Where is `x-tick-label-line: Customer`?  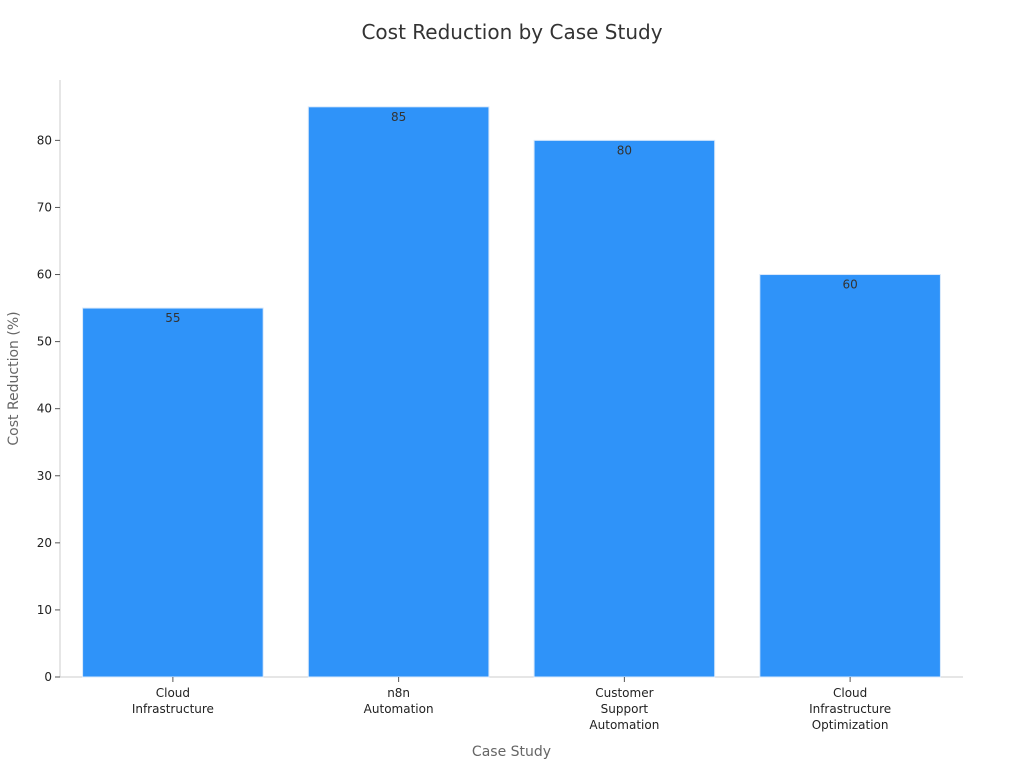 x-tick-label-line: Customer is located at coordinates (624, 693).